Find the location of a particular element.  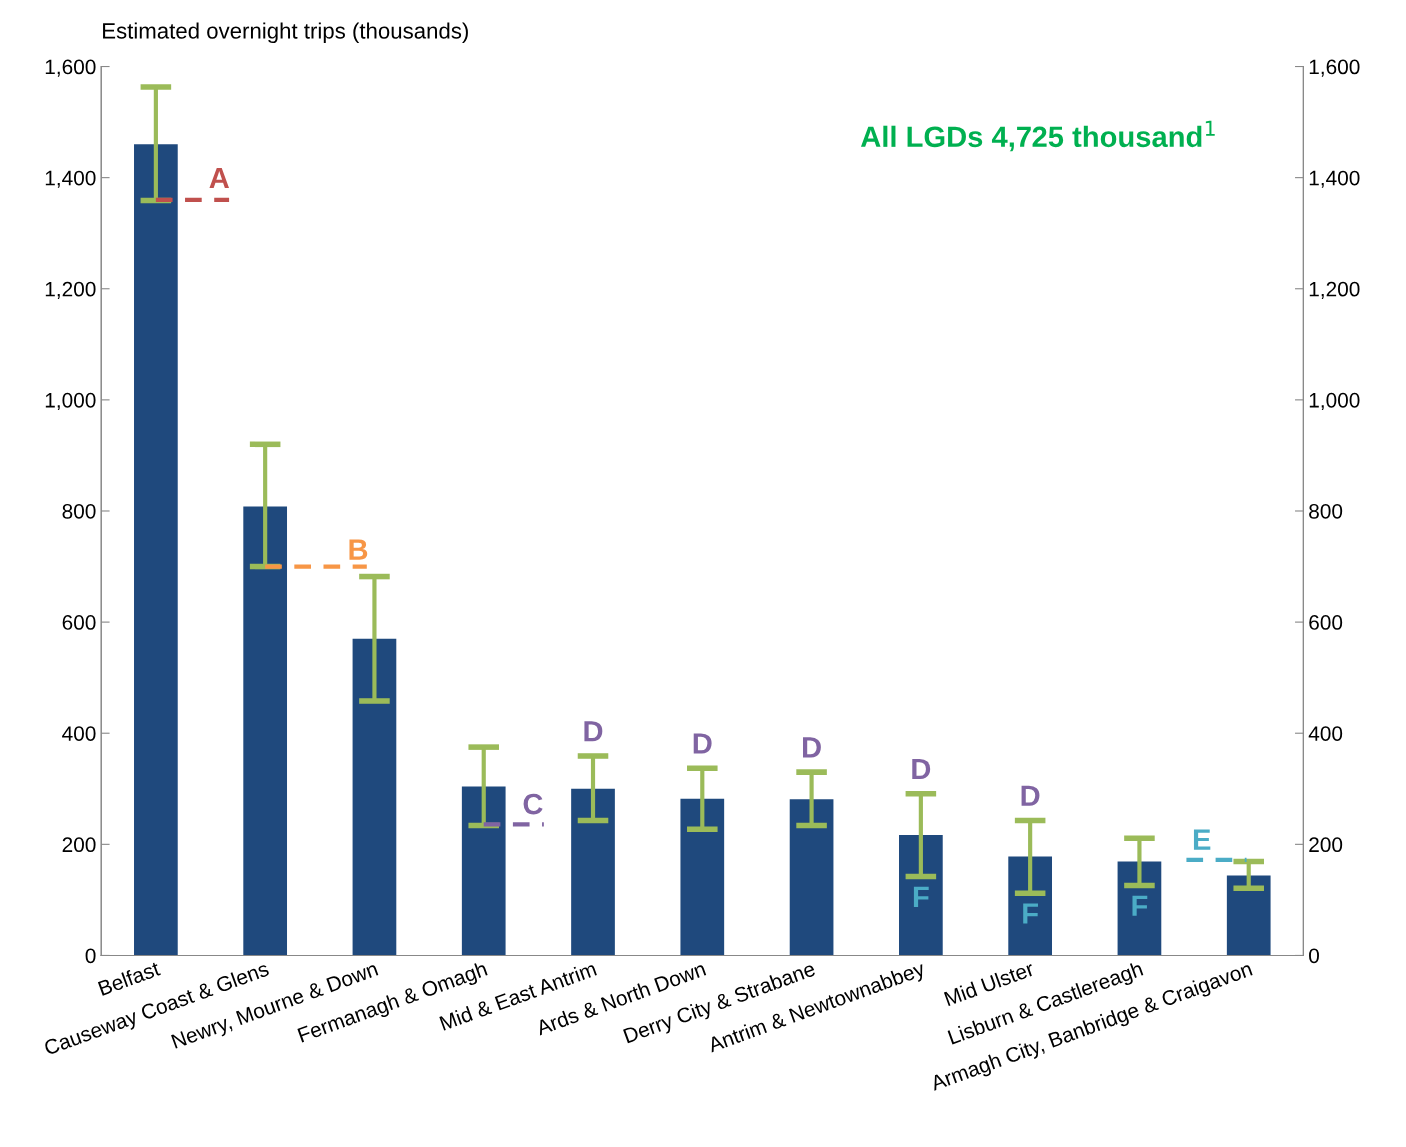

y2-tick-label: 600 is located at coordinates (1326, 622).